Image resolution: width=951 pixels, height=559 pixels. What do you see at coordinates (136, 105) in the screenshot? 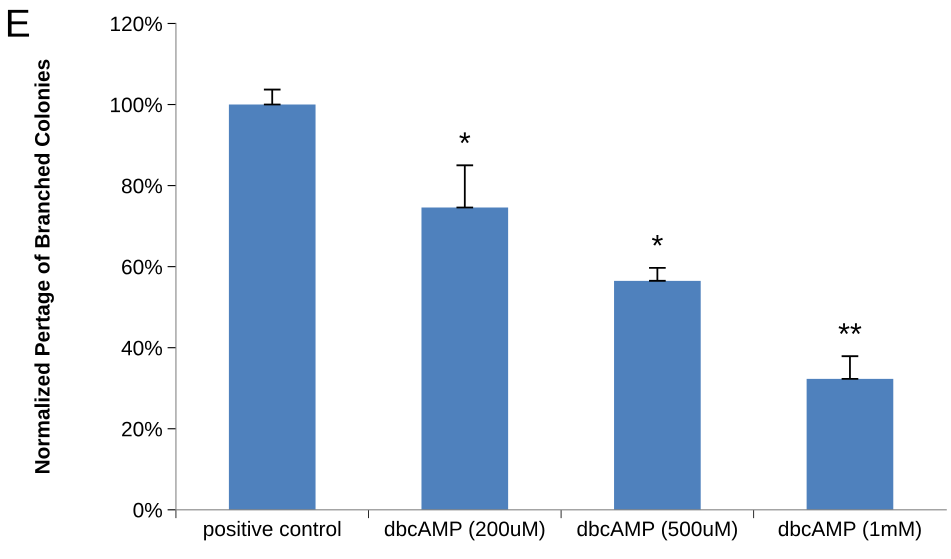
I see `y-tick-label: 100%` at bounding box center [136, 105].